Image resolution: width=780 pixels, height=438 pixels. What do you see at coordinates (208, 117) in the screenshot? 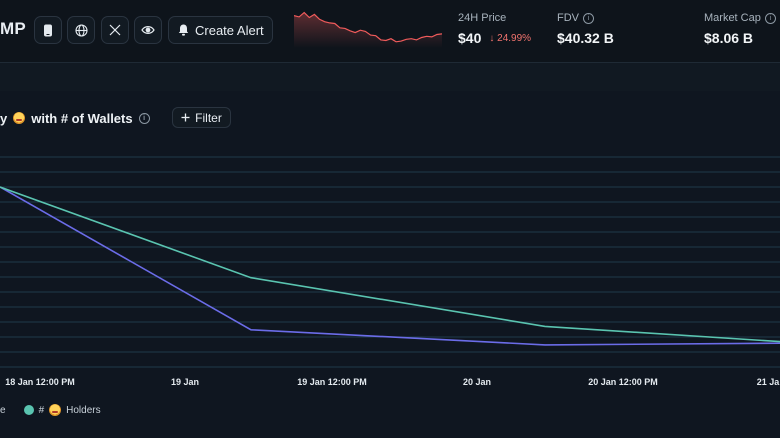
I see `filter-label: Filter` at bounding box center [208, 117].